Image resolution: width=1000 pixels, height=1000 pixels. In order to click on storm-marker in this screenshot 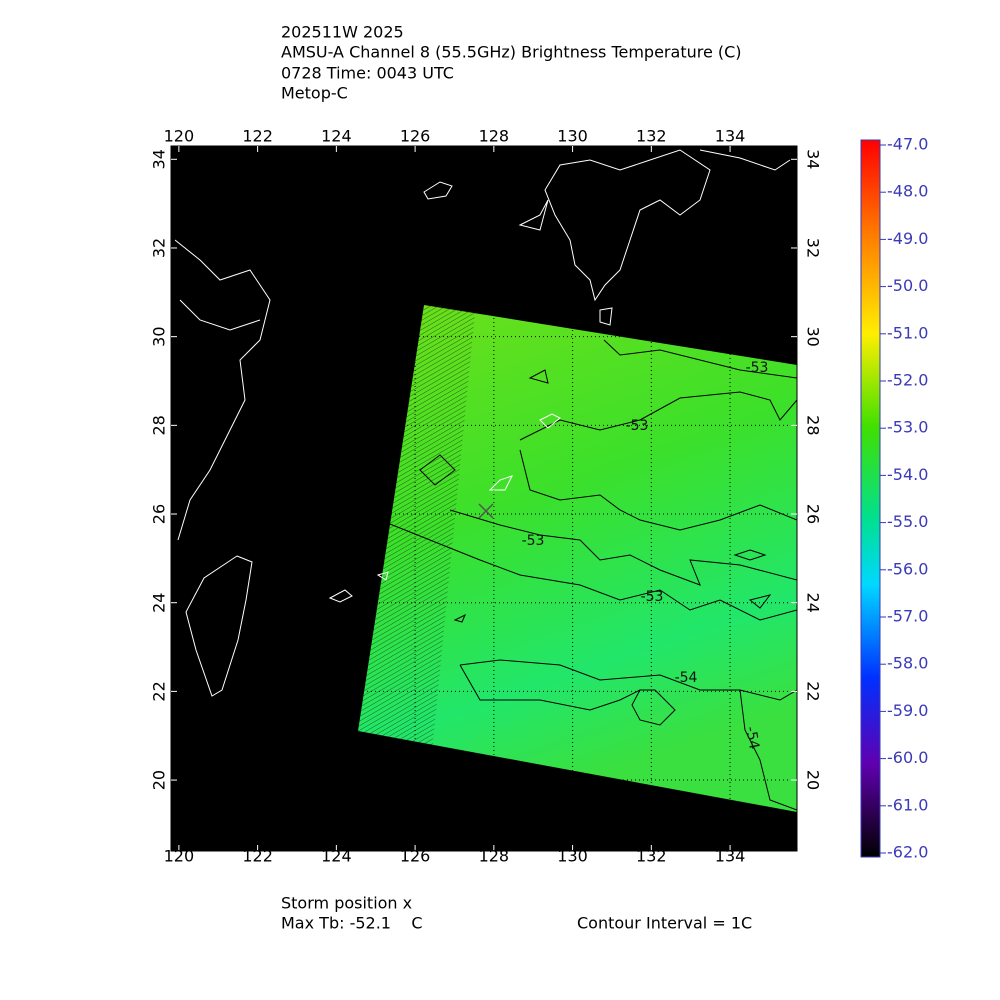, I will do `click(486, 511)`.